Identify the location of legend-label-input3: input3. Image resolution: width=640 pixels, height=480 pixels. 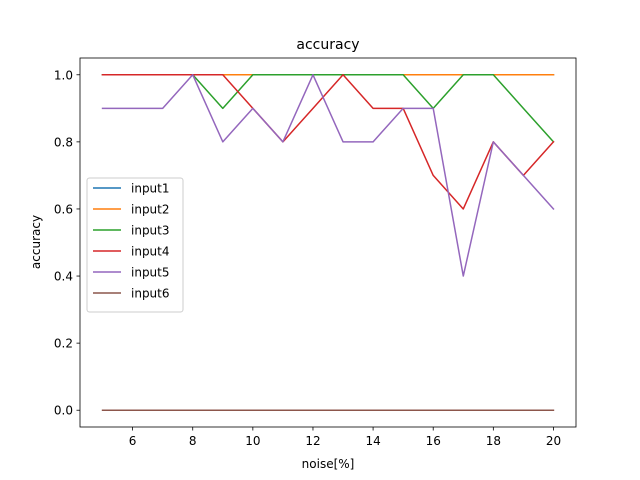
(150, 231).